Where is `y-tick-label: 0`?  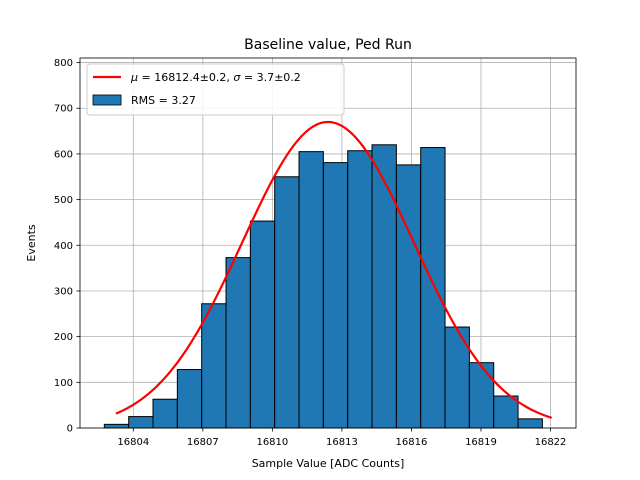
y-tick-label: 0 is located at coordinates (70, 429).